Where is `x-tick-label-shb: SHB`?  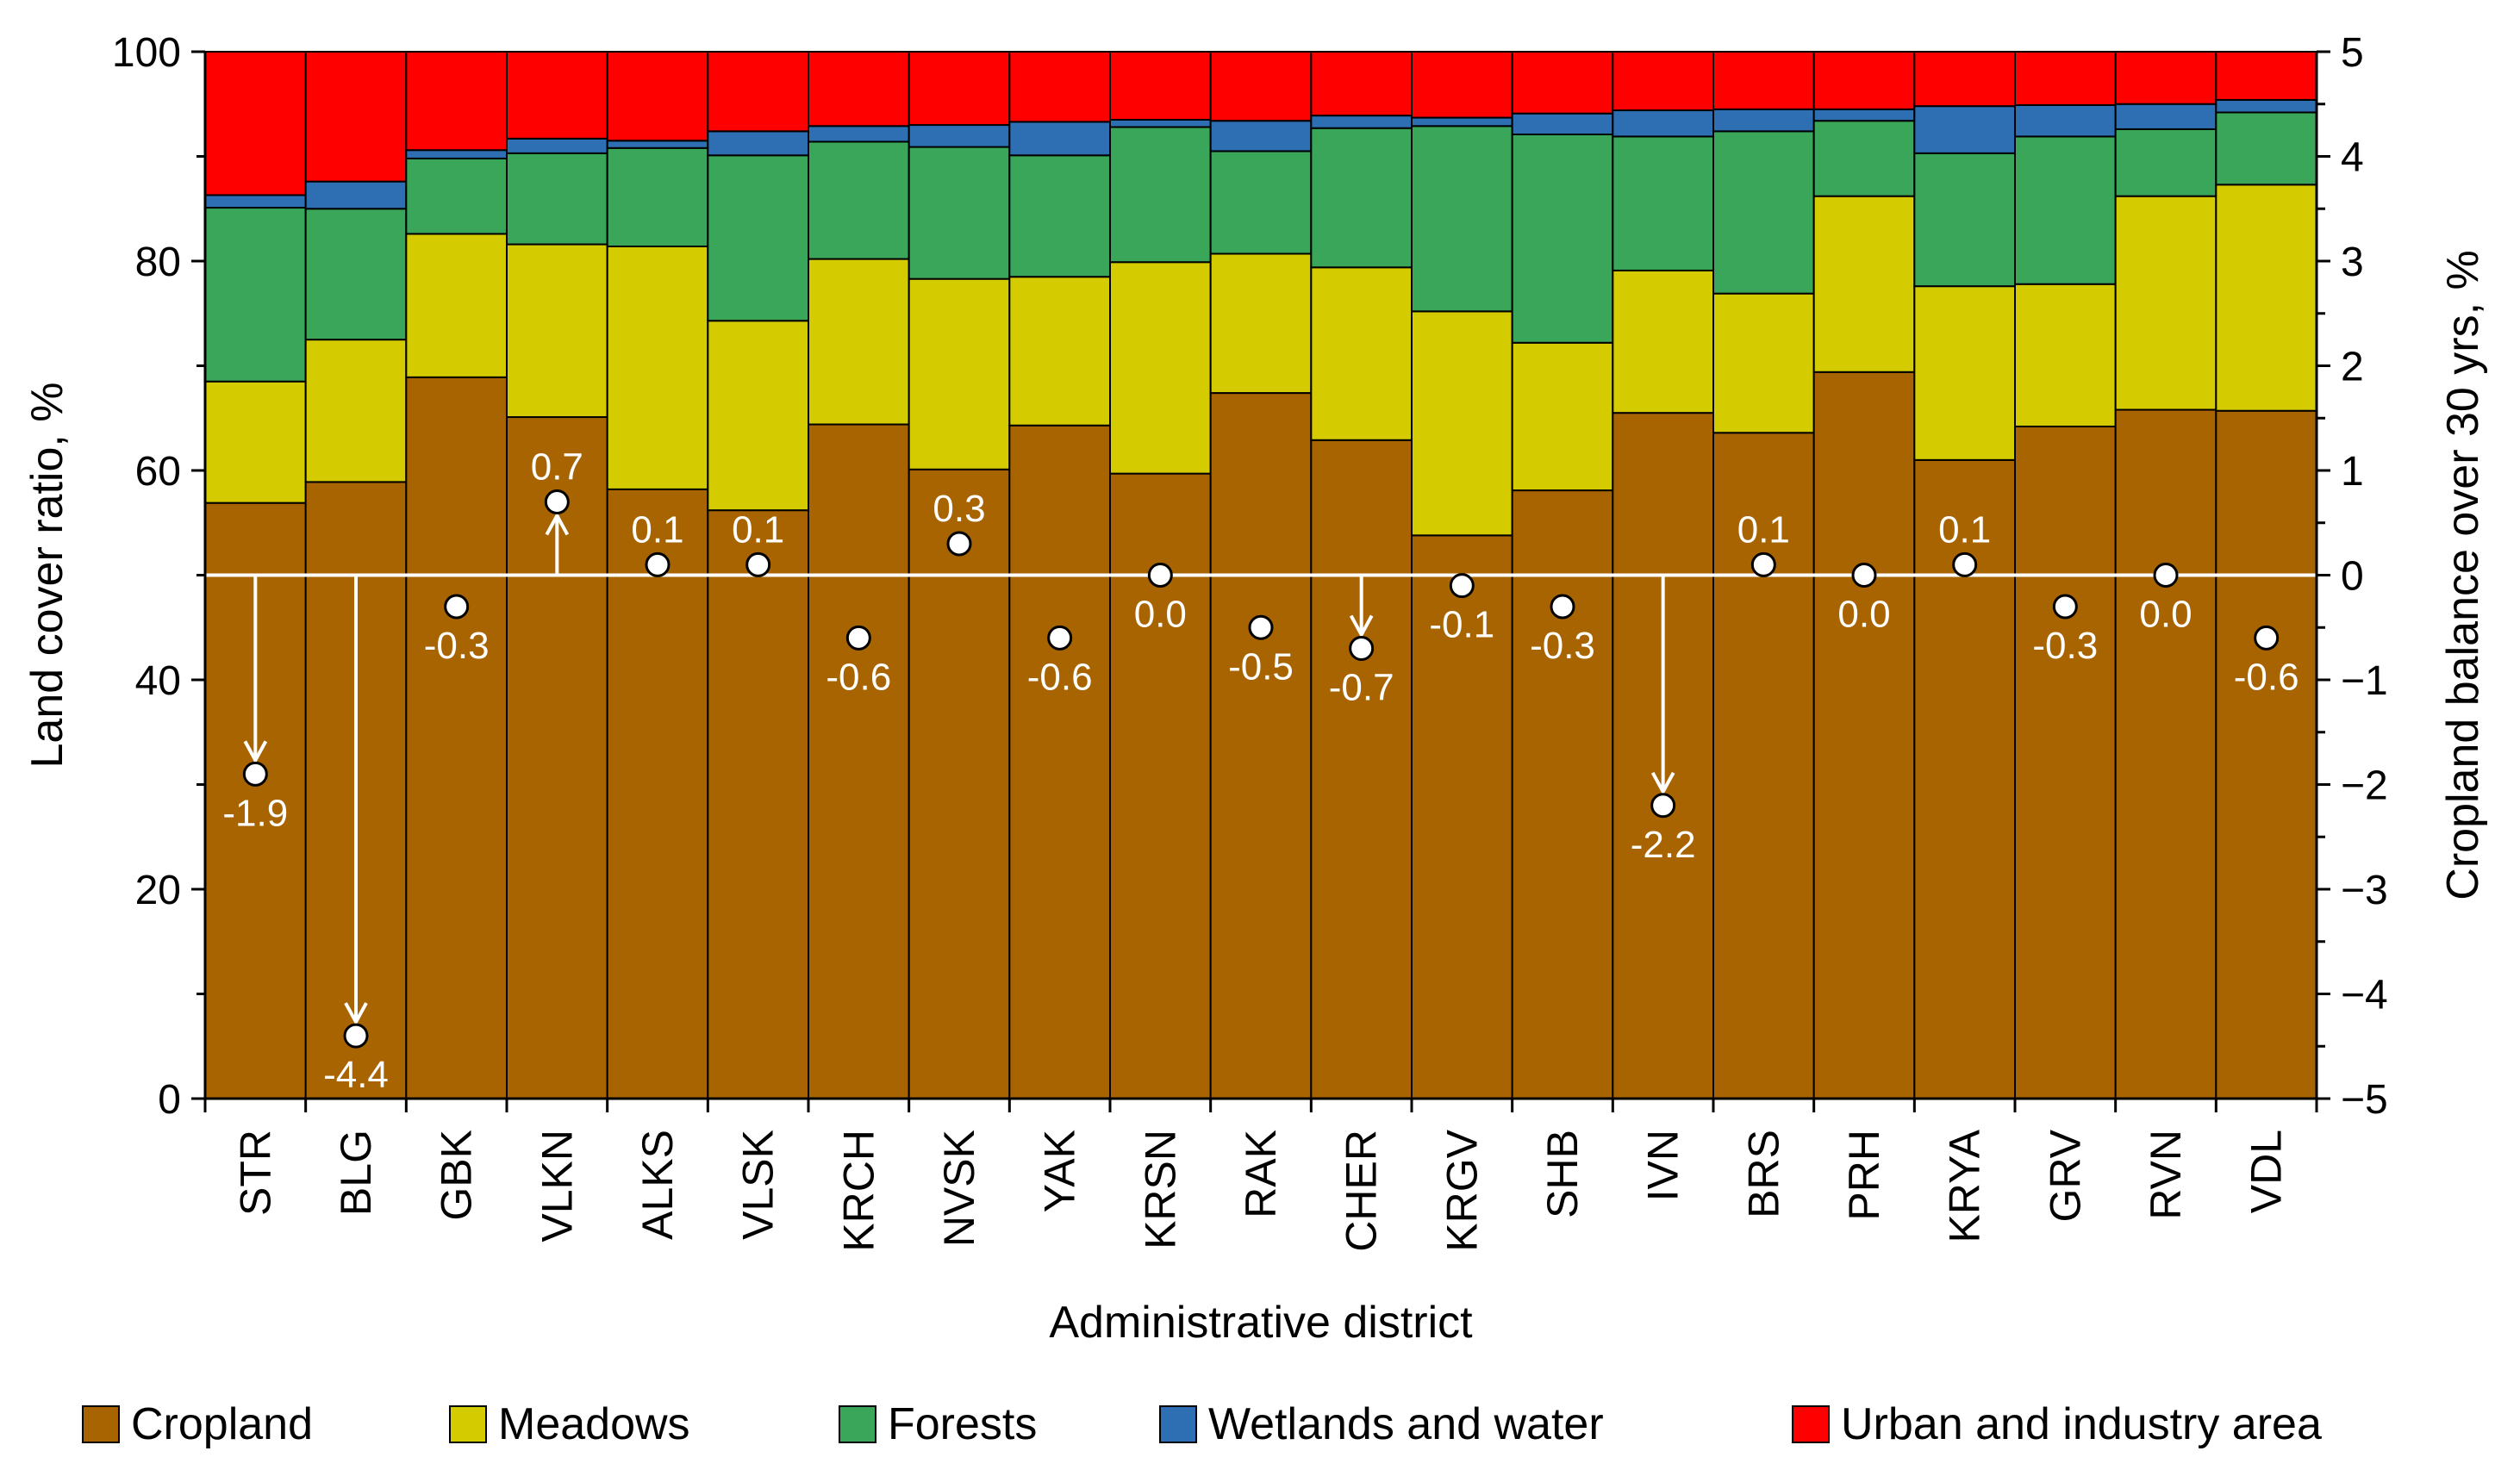 x-tick-label-shb: SHB is located at coordinates (1562, 1174).